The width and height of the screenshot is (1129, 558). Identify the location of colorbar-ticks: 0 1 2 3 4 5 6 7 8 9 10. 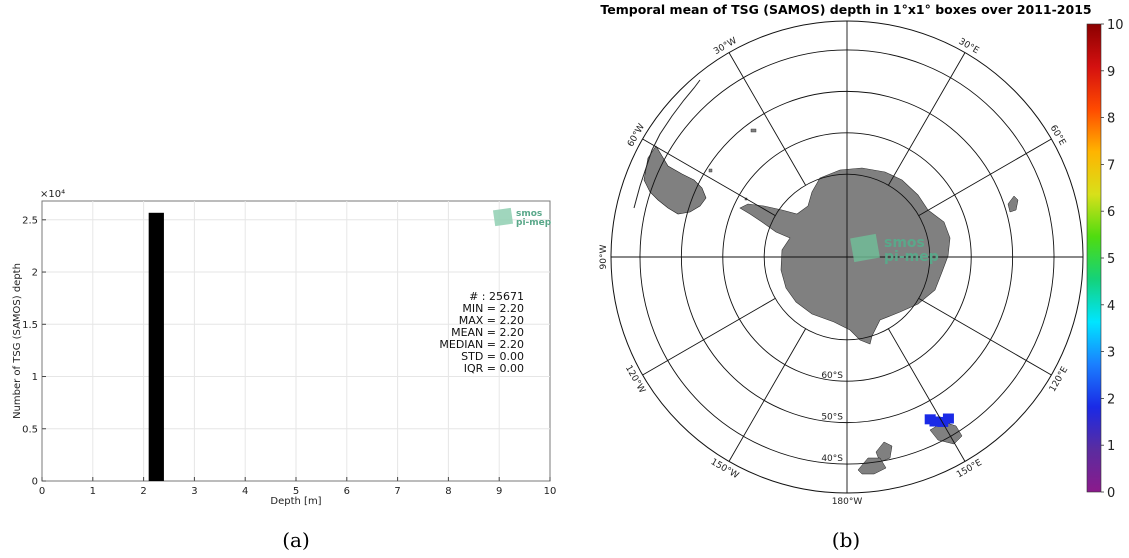
(1112, 259).